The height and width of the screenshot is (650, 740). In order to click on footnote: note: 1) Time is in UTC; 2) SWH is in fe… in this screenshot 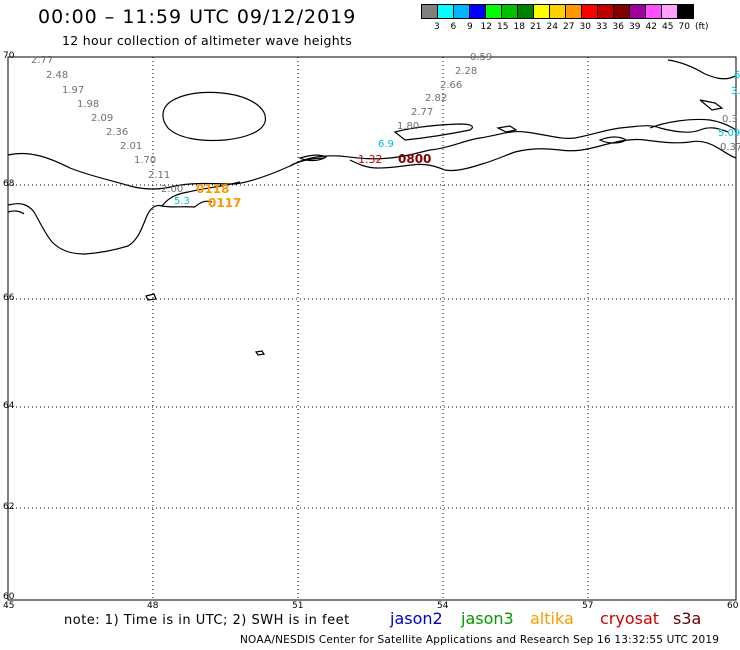, I will do `click(207, 620)`.